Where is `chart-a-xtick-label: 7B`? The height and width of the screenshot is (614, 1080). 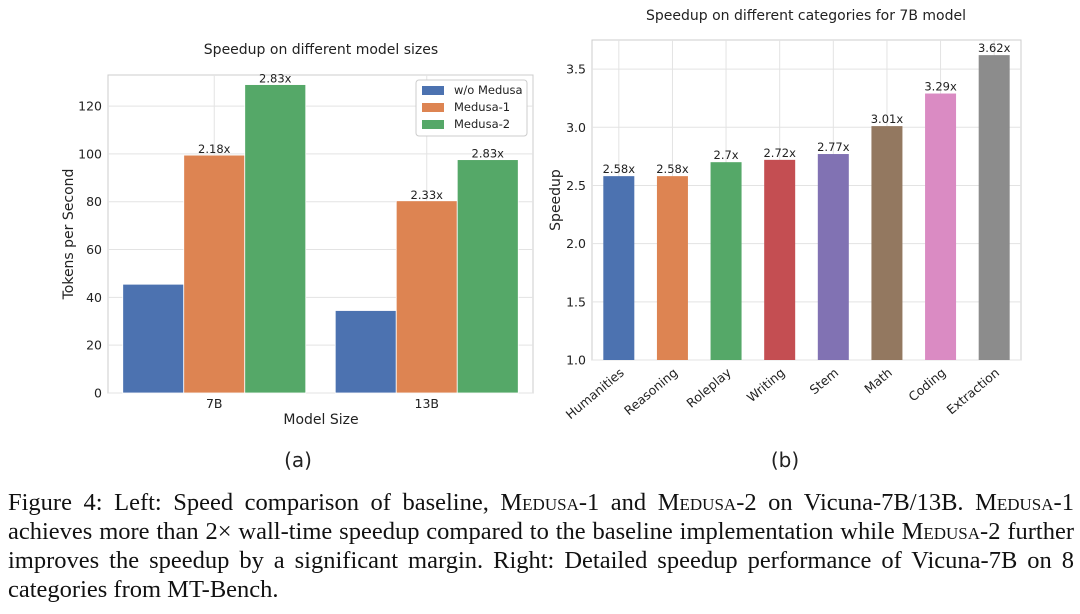
chart-a-xtick-label: 7B is located at coordinates (214, 403).